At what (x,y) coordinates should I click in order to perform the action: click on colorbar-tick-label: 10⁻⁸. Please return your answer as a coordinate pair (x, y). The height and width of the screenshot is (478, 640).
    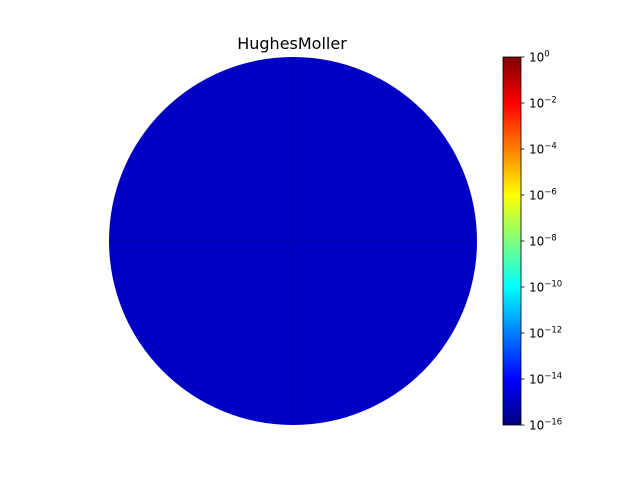
    Looking at the image, I should click on (543, 241).